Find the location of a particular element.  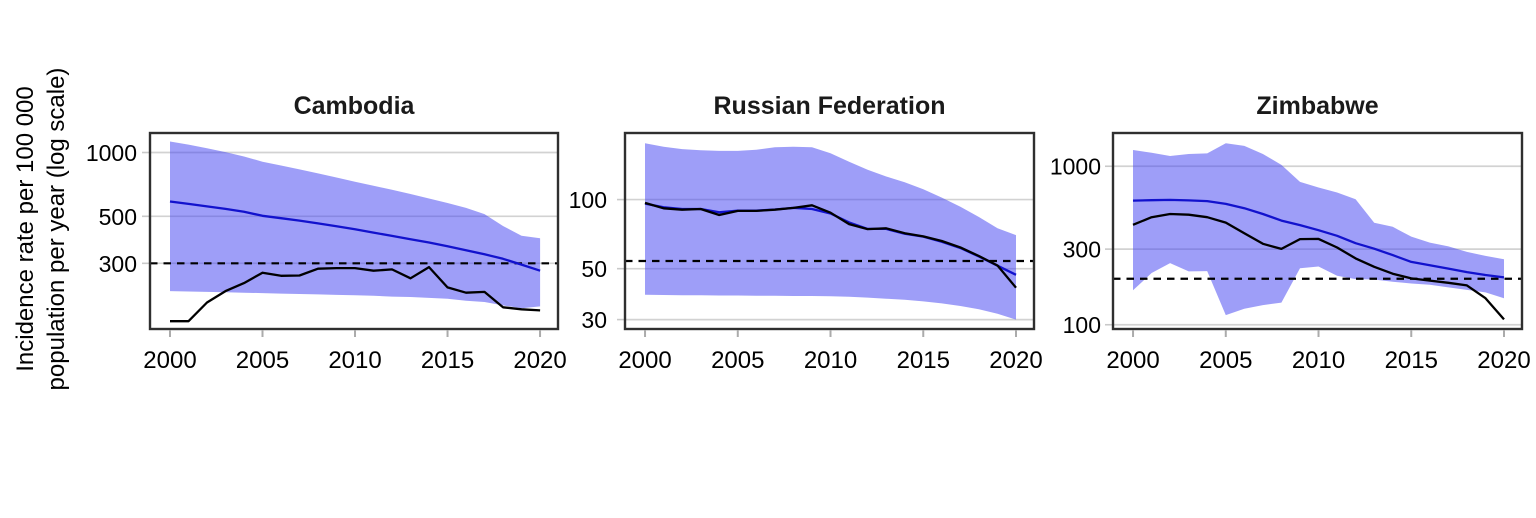

y-axis-label-line2: population per year (log scale) is located at coordinates (56, 229).